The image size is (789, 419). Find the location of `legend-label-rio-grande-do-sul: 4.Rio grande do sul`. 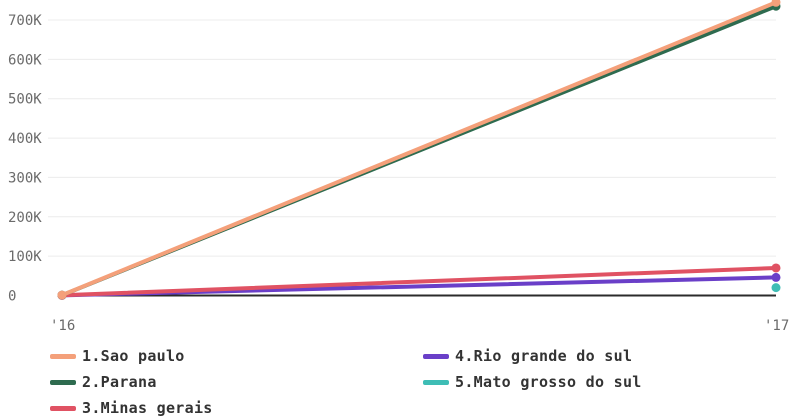

legend-label-rio-grande-do-sul: 4.Rio grande do sul is located at coordinates (544, 356).